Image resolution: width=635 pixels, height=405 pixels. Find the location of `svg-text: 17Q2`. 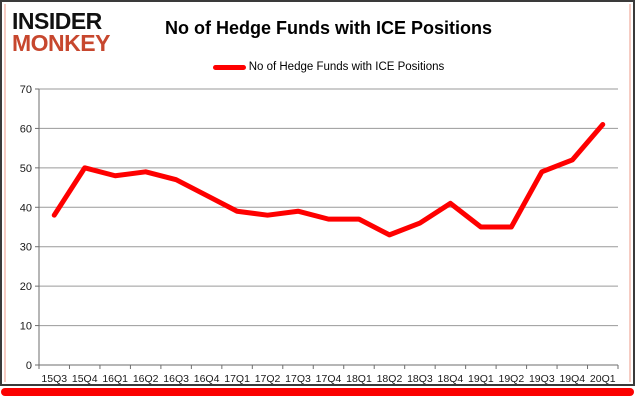

svg-text: 17Q2 is located at coordinates (268, 379).